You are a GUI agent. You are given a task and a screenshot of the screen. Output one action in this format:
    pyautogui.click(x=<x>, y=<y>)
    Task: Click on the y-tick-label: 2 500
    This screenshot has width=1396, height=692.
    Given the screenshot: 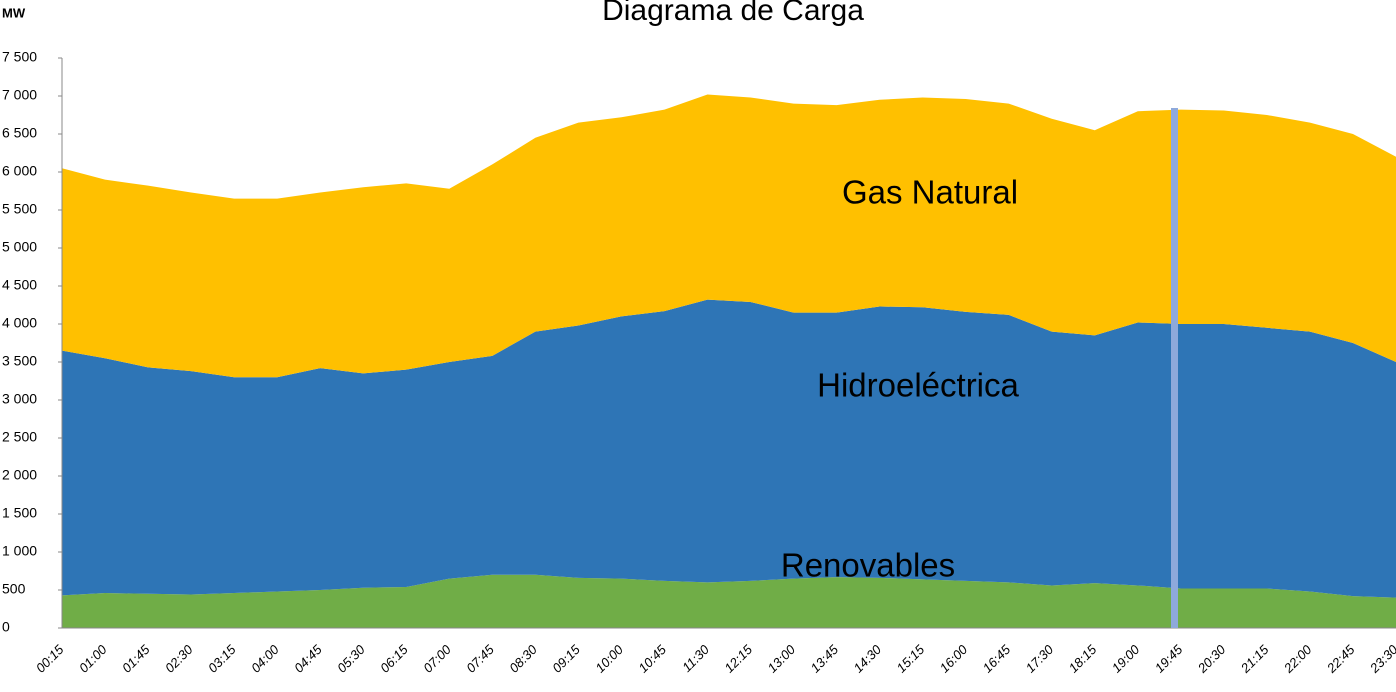 What is the action you would take?
    pyautogui.click(x=19, y=437)
    